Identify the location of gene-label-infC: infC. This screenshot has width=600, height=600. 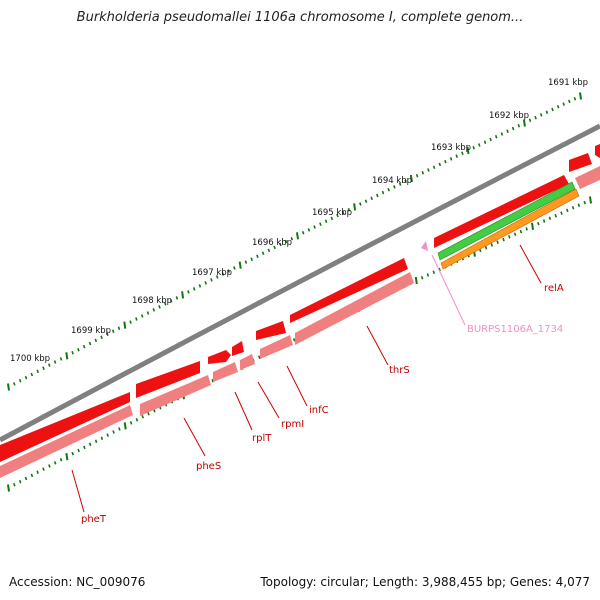
(319, 410).